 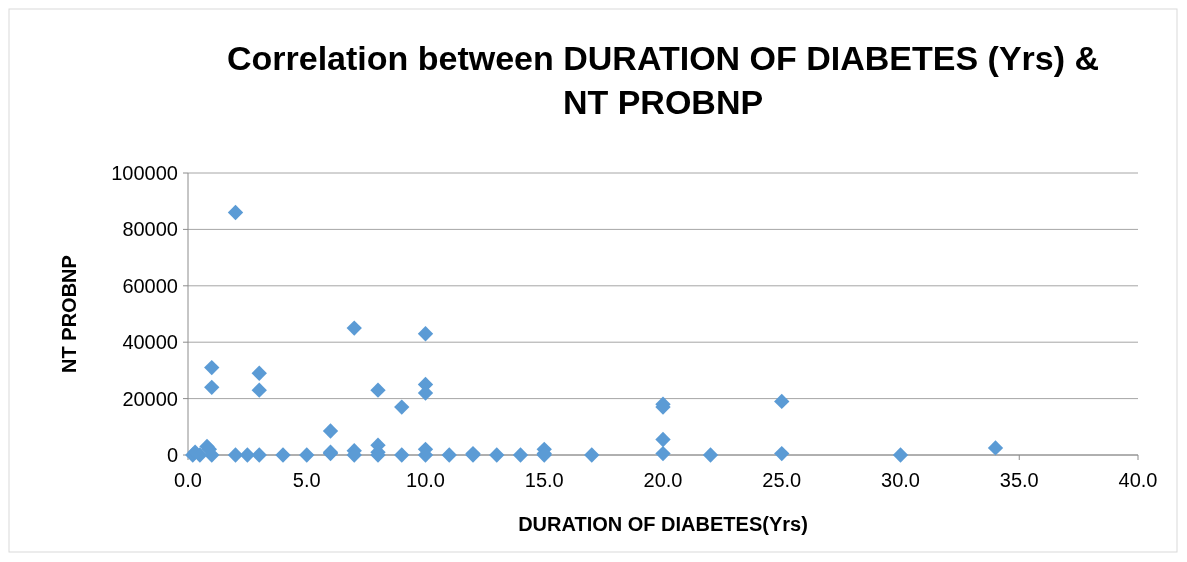 I want to click on chart-title: Correlation between DURATION OF DIABETES (Yrs) & NT PROBNP, so click(x=663, y=80).